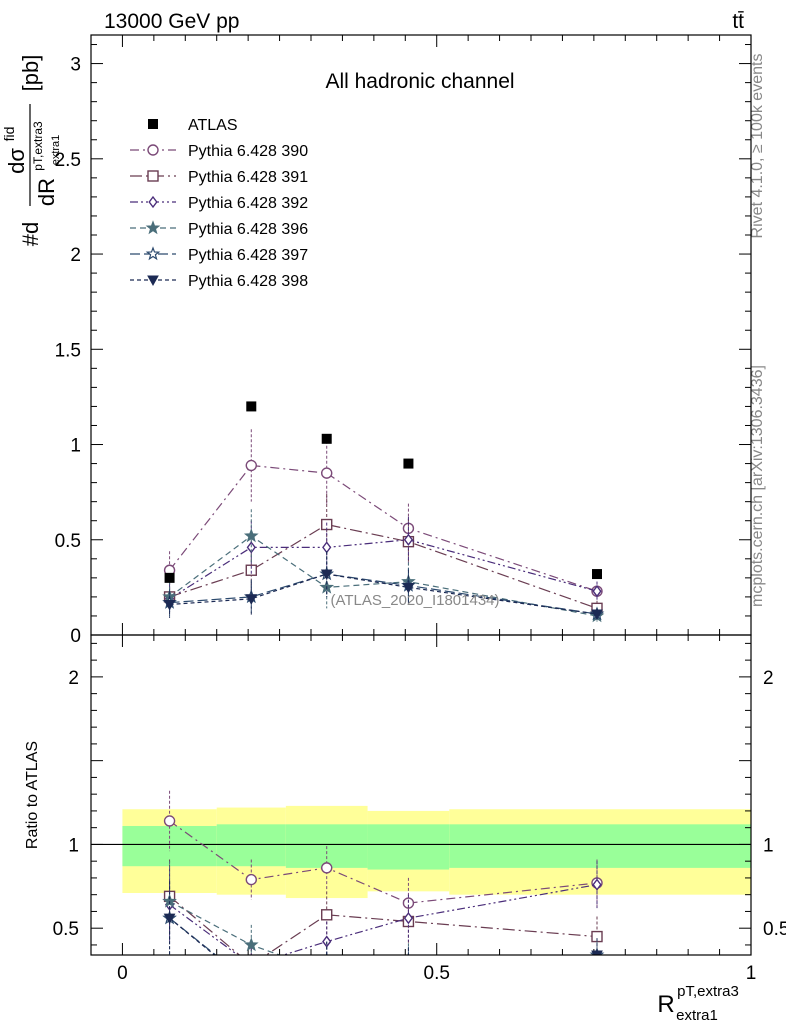 Image resolution: width=786 pixels, height=1024 pixels. What do you see at coordinates (751, 973) in the screenshot?
I see `x-tick-label: 1` at bounding box center [751, 973].